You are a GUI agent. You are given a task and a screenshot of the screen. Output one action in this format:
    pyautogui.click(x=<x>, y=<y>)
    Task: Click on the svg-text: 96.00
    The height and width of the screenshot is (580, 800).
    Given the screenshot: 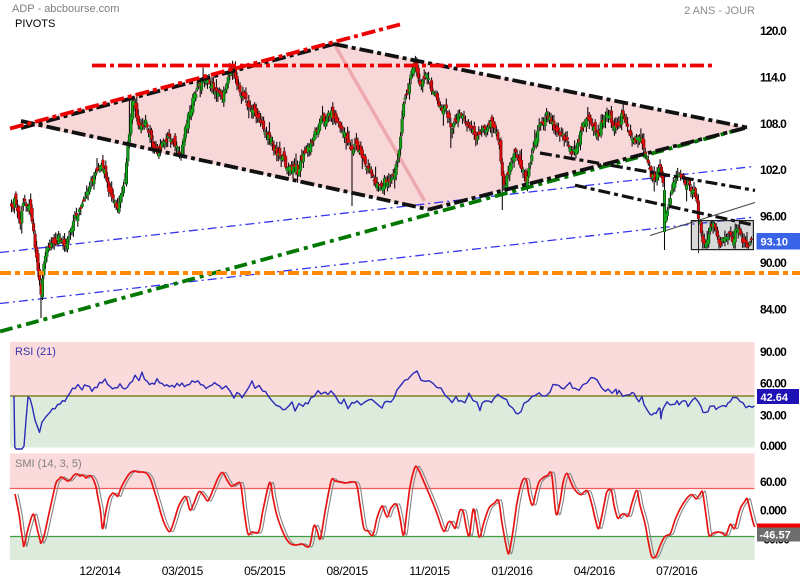 What is the action you would take?
    pyautogui.click(x=773, y=217)
    